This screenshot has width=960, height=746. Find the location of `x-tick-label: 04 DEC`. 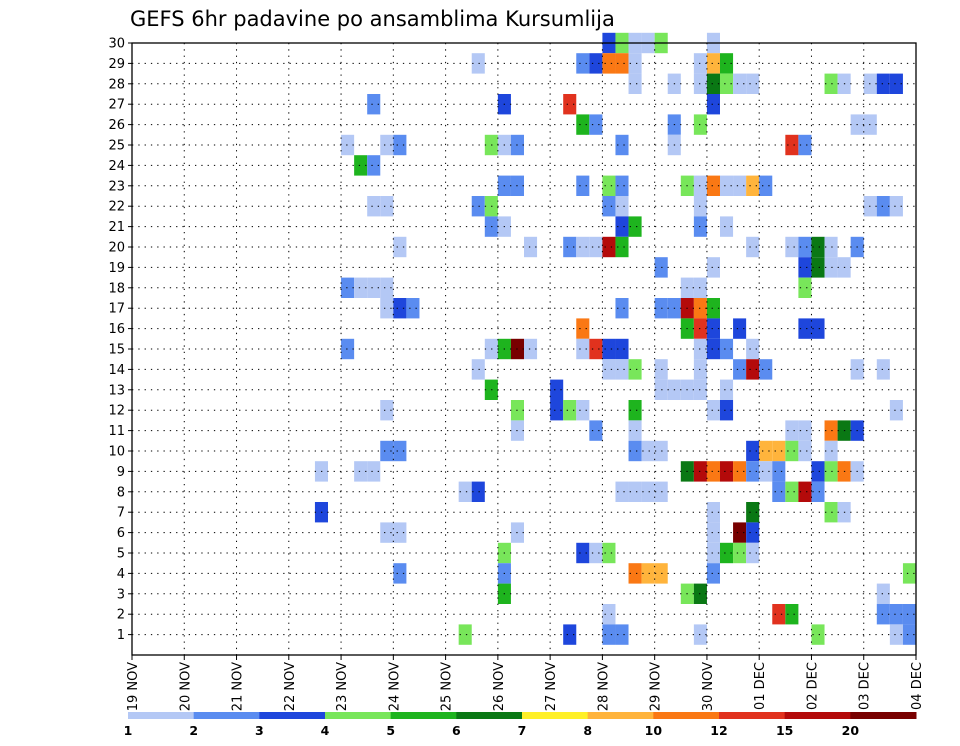

x-tick-label: 04 DEC is located at coordinates (917, 686).